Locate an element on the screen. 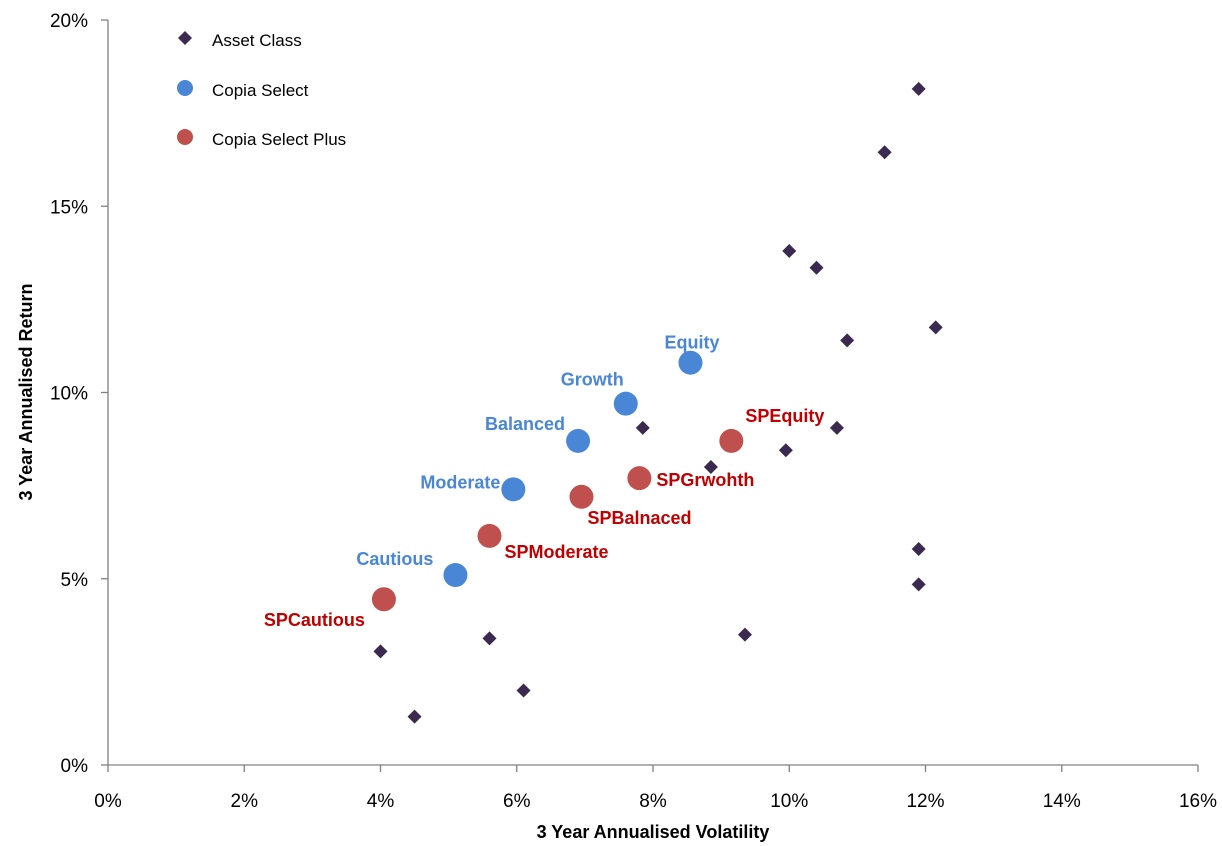 This screenshot has height=846, width=1222. point-label: Balanced is located at coordinates (525, 424).